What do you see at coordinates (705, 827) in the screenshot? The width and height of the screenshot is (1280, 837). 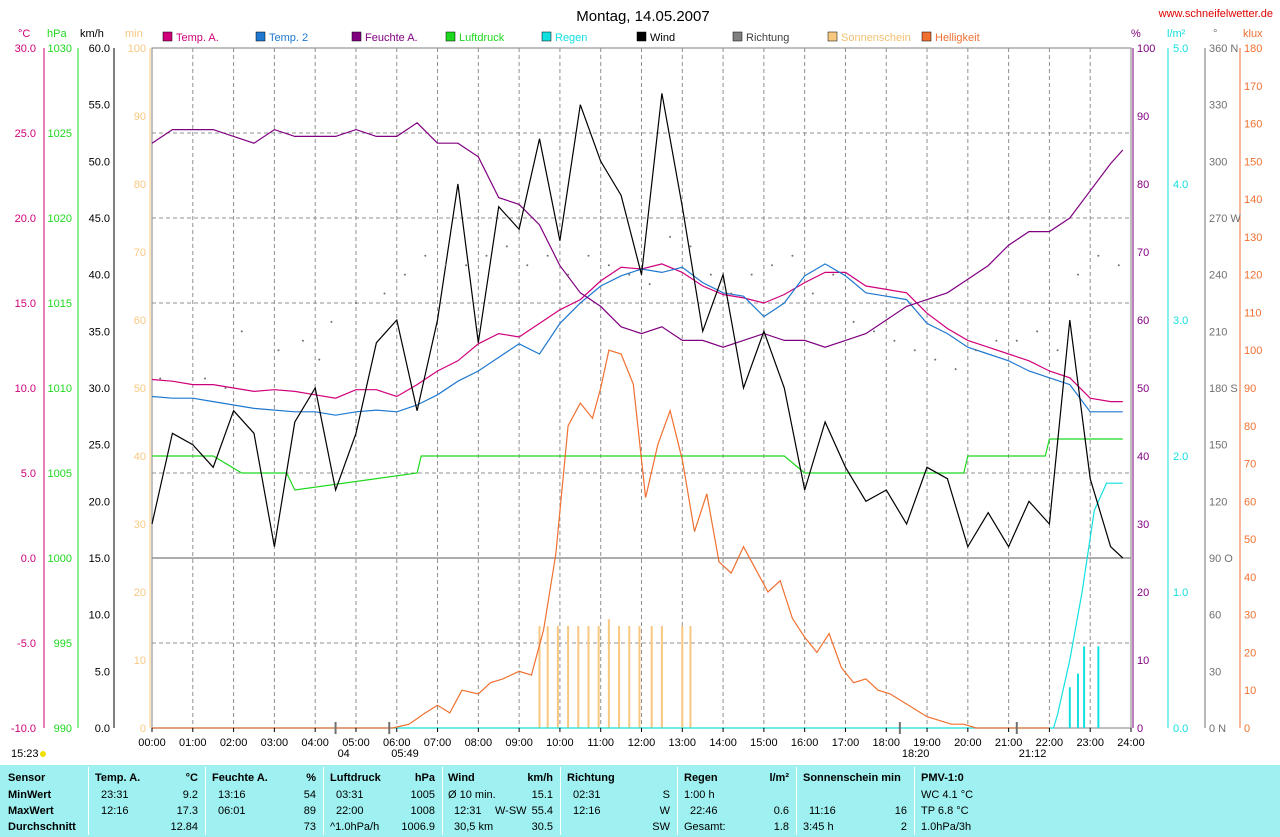 I see `rain-total-label: Gesamt:` at bounding box center [705, 827].